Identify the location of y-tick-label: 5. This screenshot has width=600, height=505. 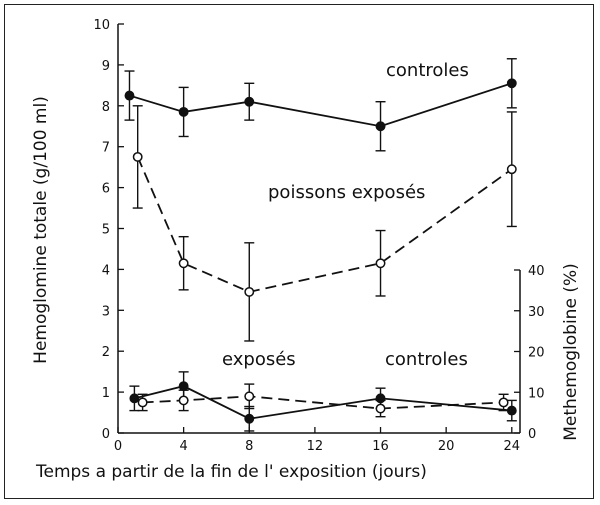
(106, 230).